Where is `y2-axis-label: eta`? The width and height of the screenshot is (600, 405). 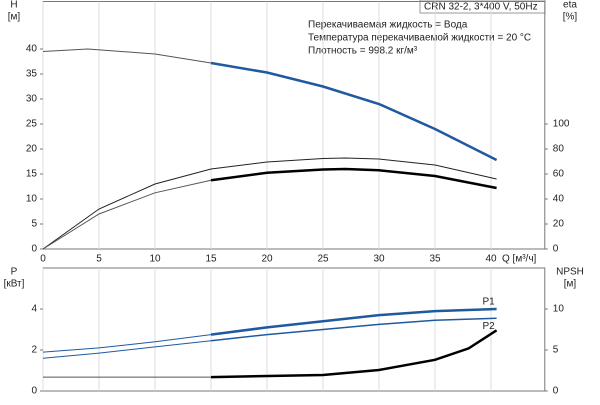
y2-axis-label: eta is located at coordinates (570, 5).